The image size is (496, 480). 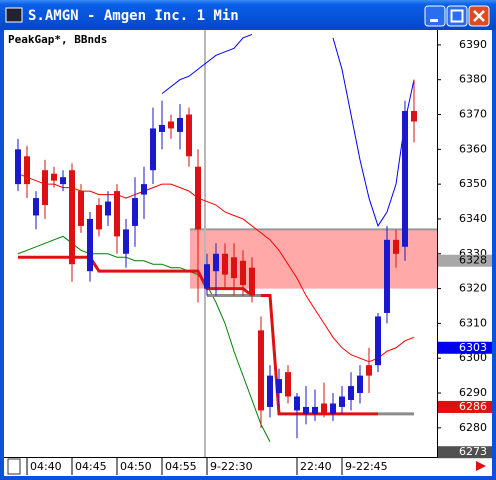 What do you see at coordinates (457, 16) in the screenshot?
I see `maximize-button` at bounding box center [457, 16].